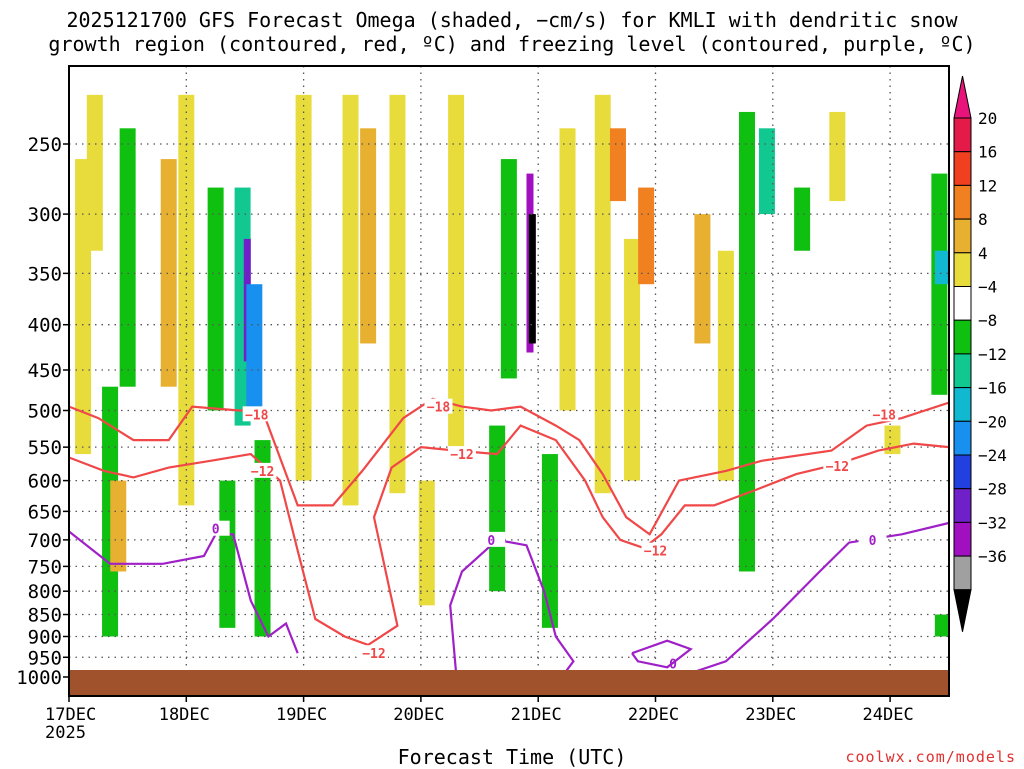 The image size is (1024, 769). What do you see at coordinates (65, 733) in the screenshot?
I see `x-year-label: 2025` at bounding box center [65, 733].